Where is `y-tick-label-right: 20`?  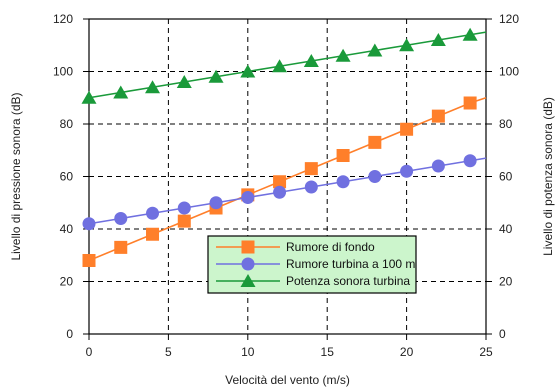 y-tick-label-right: 20 is located at coordinates (506, 282).